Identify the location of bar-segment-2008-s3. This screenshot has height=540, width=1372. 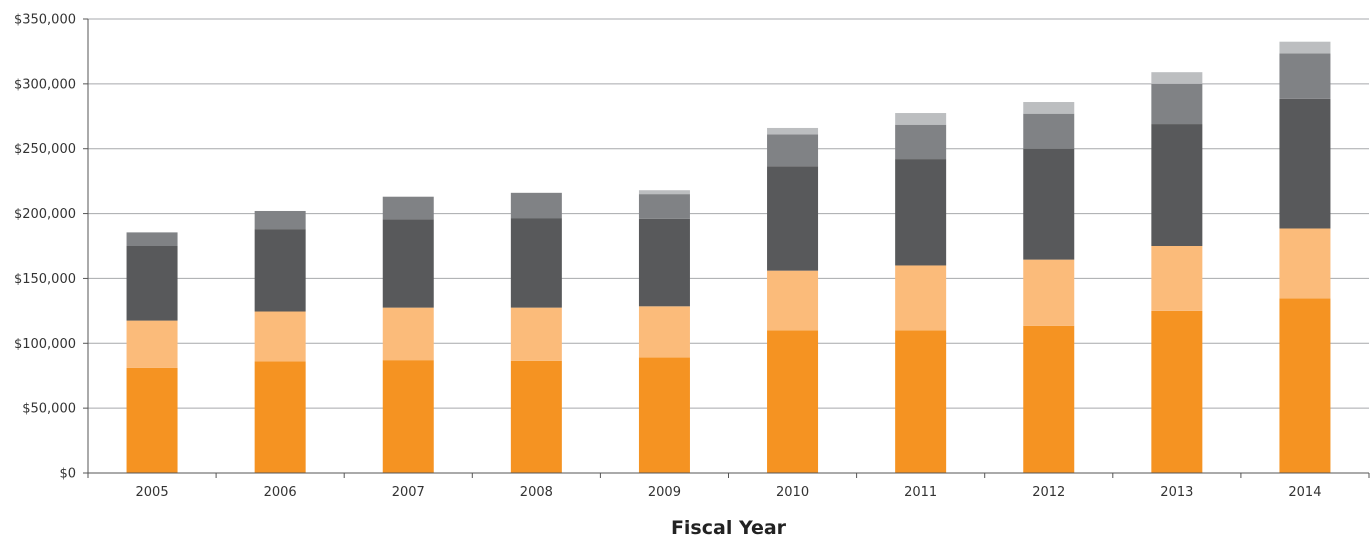
(536, 263).